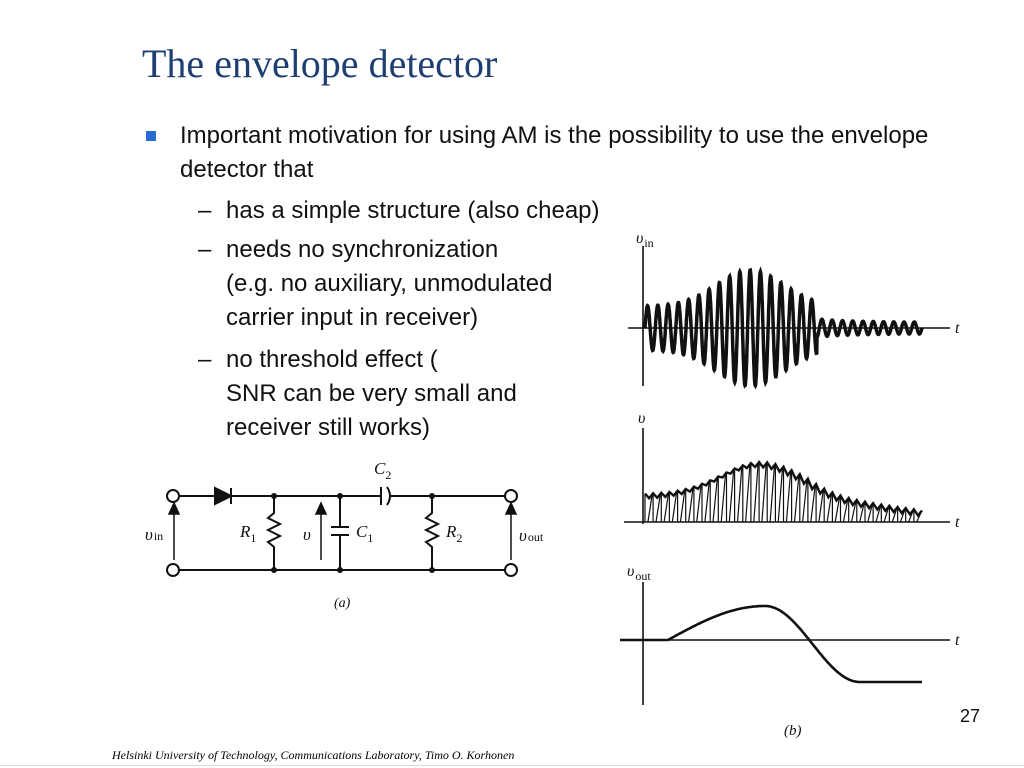 This screenshot has width=1024, height=768. Describe the element at coordinates (362, 249) in the screenshot. I see `subitem-line: needs no synchronization` at that location.